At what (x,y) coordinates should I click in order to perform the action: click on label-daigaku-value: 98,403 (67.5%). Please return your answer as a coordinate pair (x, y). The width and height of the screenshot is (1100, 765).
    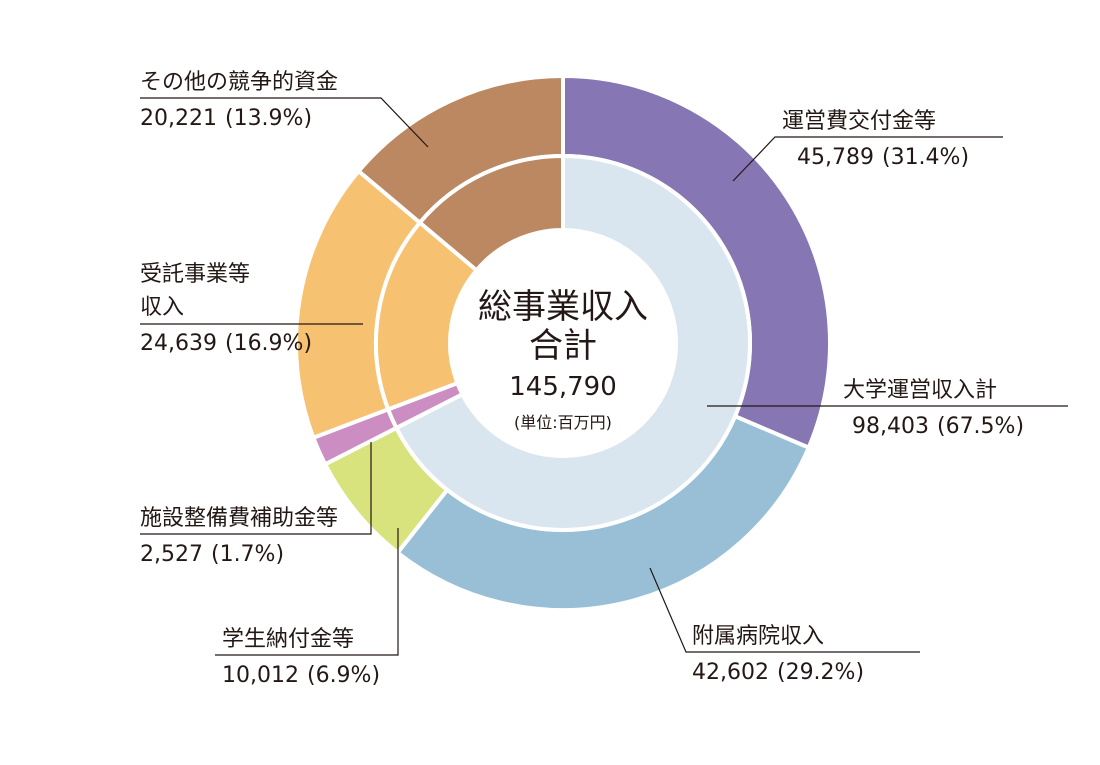
    Looking at the image, I should click on (938, 426).